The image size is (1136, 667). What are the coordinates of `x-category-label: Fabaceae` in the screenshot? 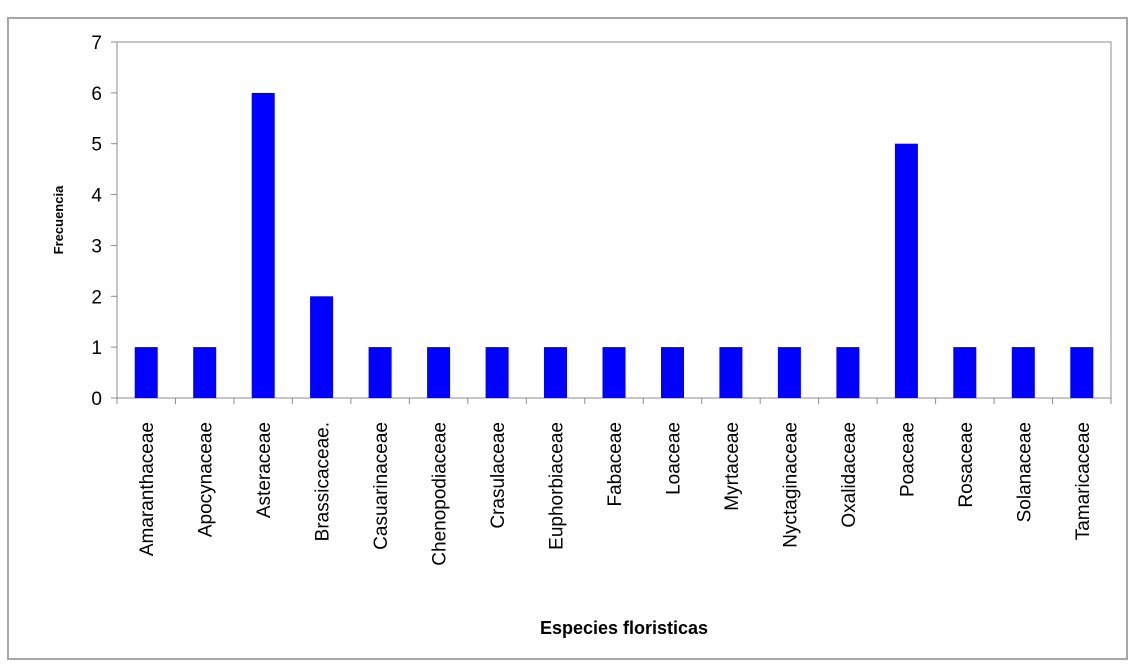 It's located at (615, 464).